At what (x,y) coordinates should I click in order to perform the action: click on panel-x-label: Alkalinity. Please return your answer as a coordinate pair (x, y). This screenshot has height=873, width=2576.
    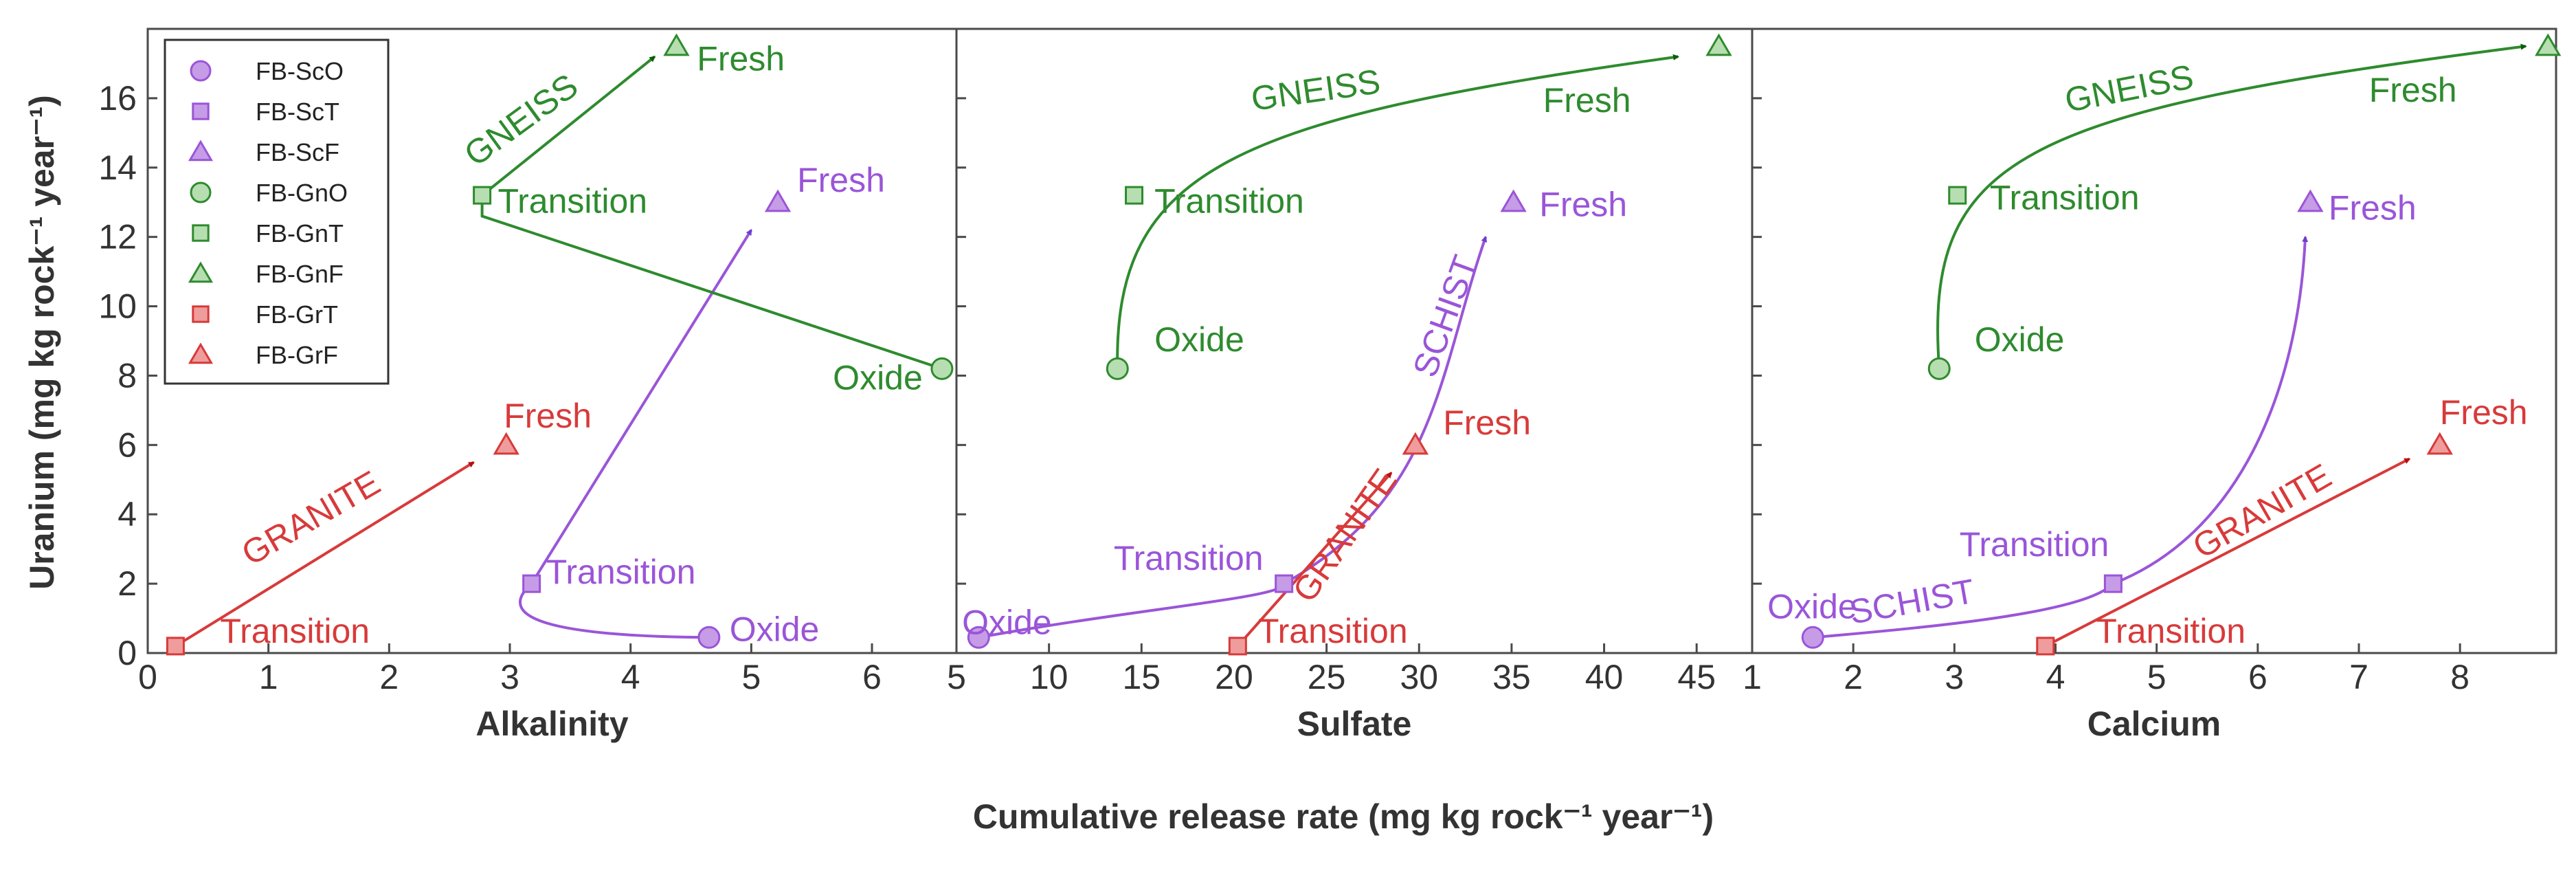
    Looking at the image, I should click on (551, 724).